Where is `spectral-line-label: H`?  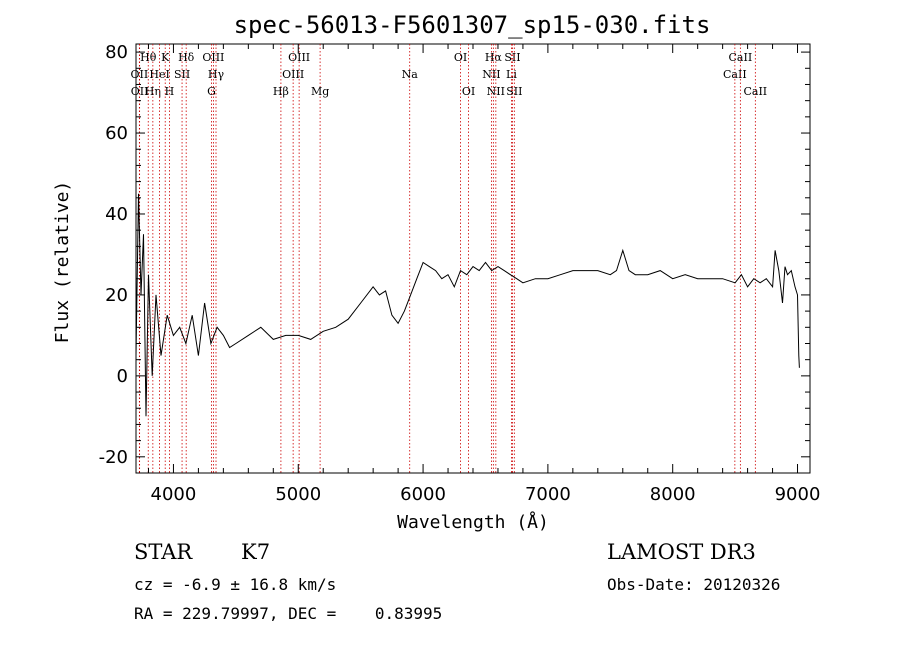 spectral-line-label: H is located at coordinates (170, 91).